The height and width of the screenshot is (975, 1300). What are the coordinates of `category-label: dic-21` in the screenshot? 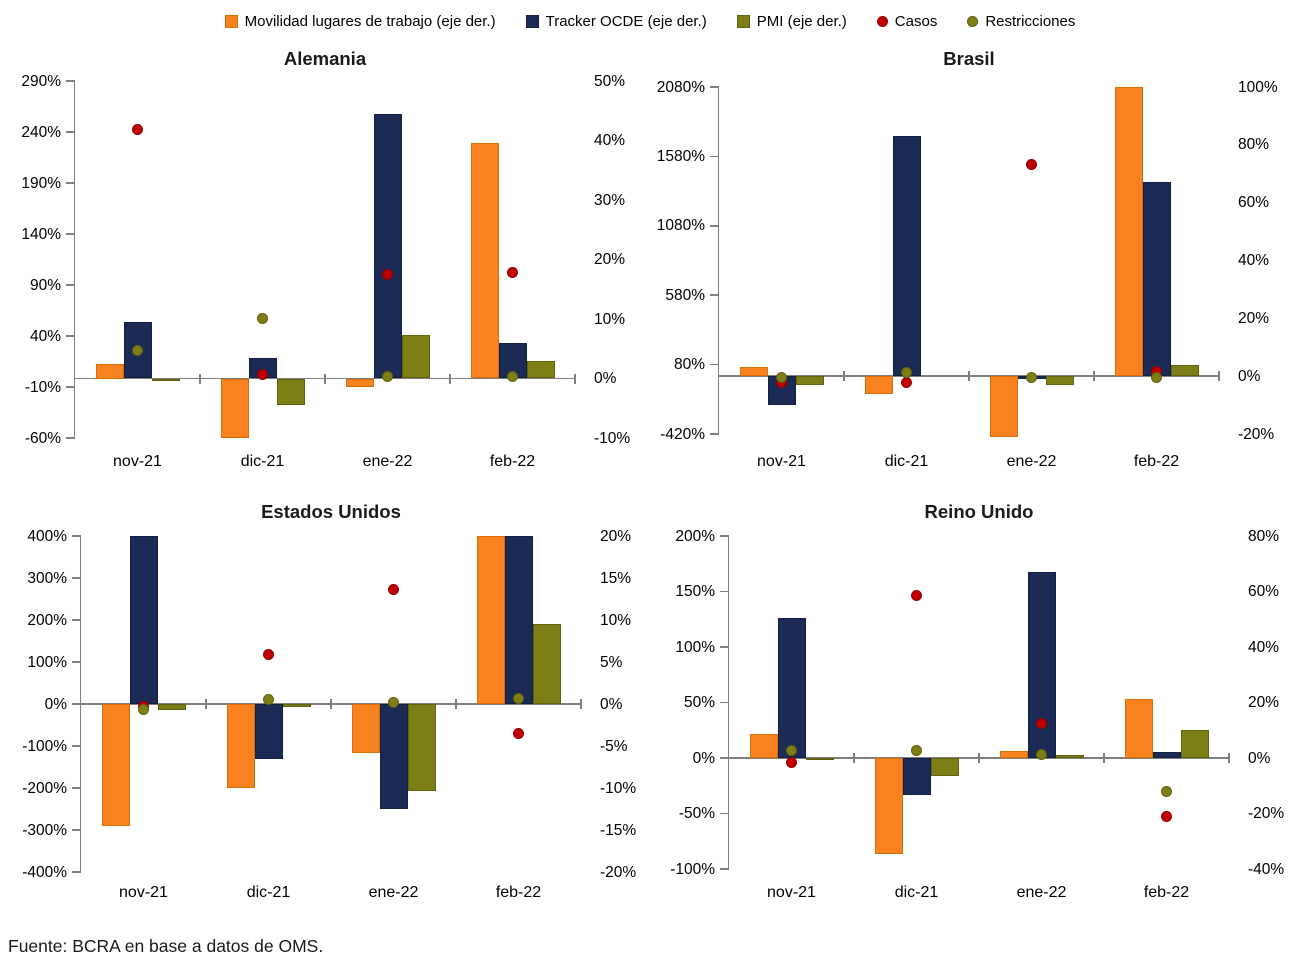 It's located at (262, 461).